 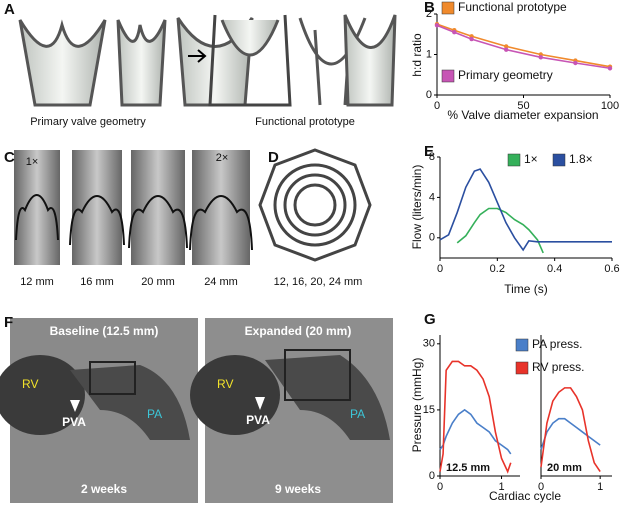 What do you see at coordinates (417, 207) in the screenshot?
I see `y-axis-label: Flow (liters/min)` at bounding box center [417, 207].